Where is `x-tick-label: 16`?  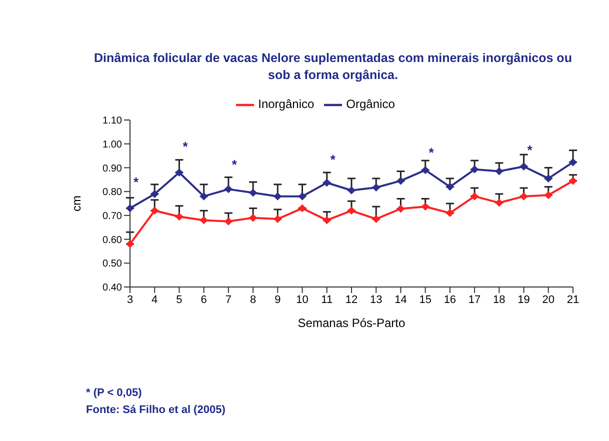
x-tick-label: 16 is located at coordinates (450, 300).